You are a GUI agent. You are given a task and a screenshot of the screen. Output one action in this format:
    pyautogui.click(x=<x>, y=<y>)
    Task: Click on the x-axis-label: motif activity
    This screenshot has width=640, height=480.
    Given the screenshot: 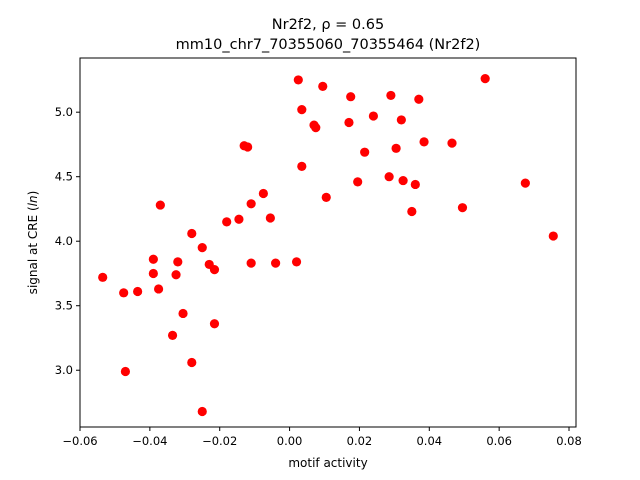 What is the action you would take?
    pyautogui.click(x=327, y=463)
    